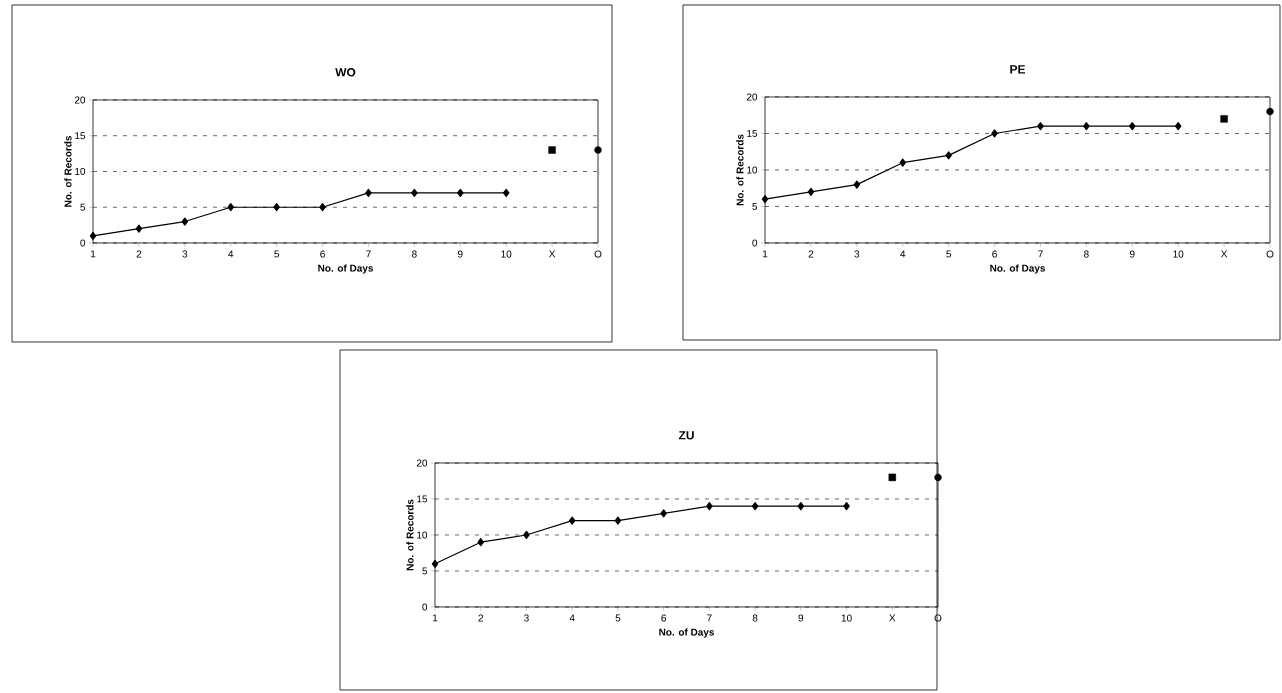  I want to click on chart-title: PE, so click(1018, 69).